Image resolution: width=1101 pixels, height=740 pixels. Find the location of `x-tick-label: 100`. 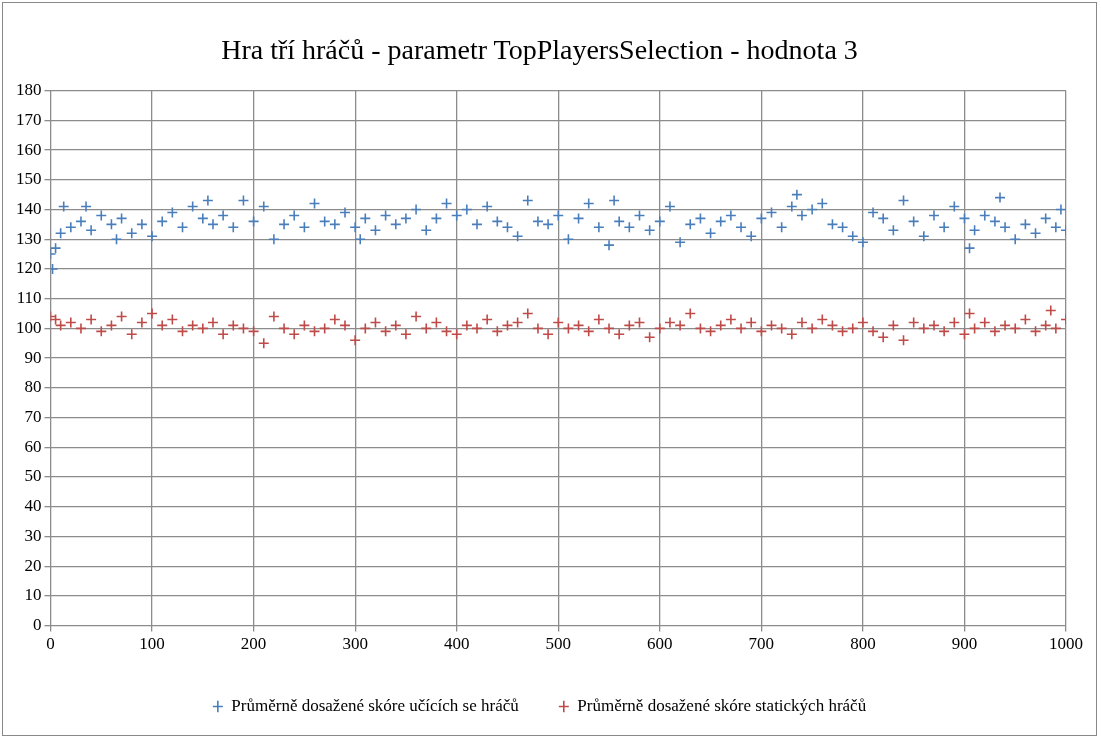

x-tick-label: 100 is located at coordinates (152, 644).